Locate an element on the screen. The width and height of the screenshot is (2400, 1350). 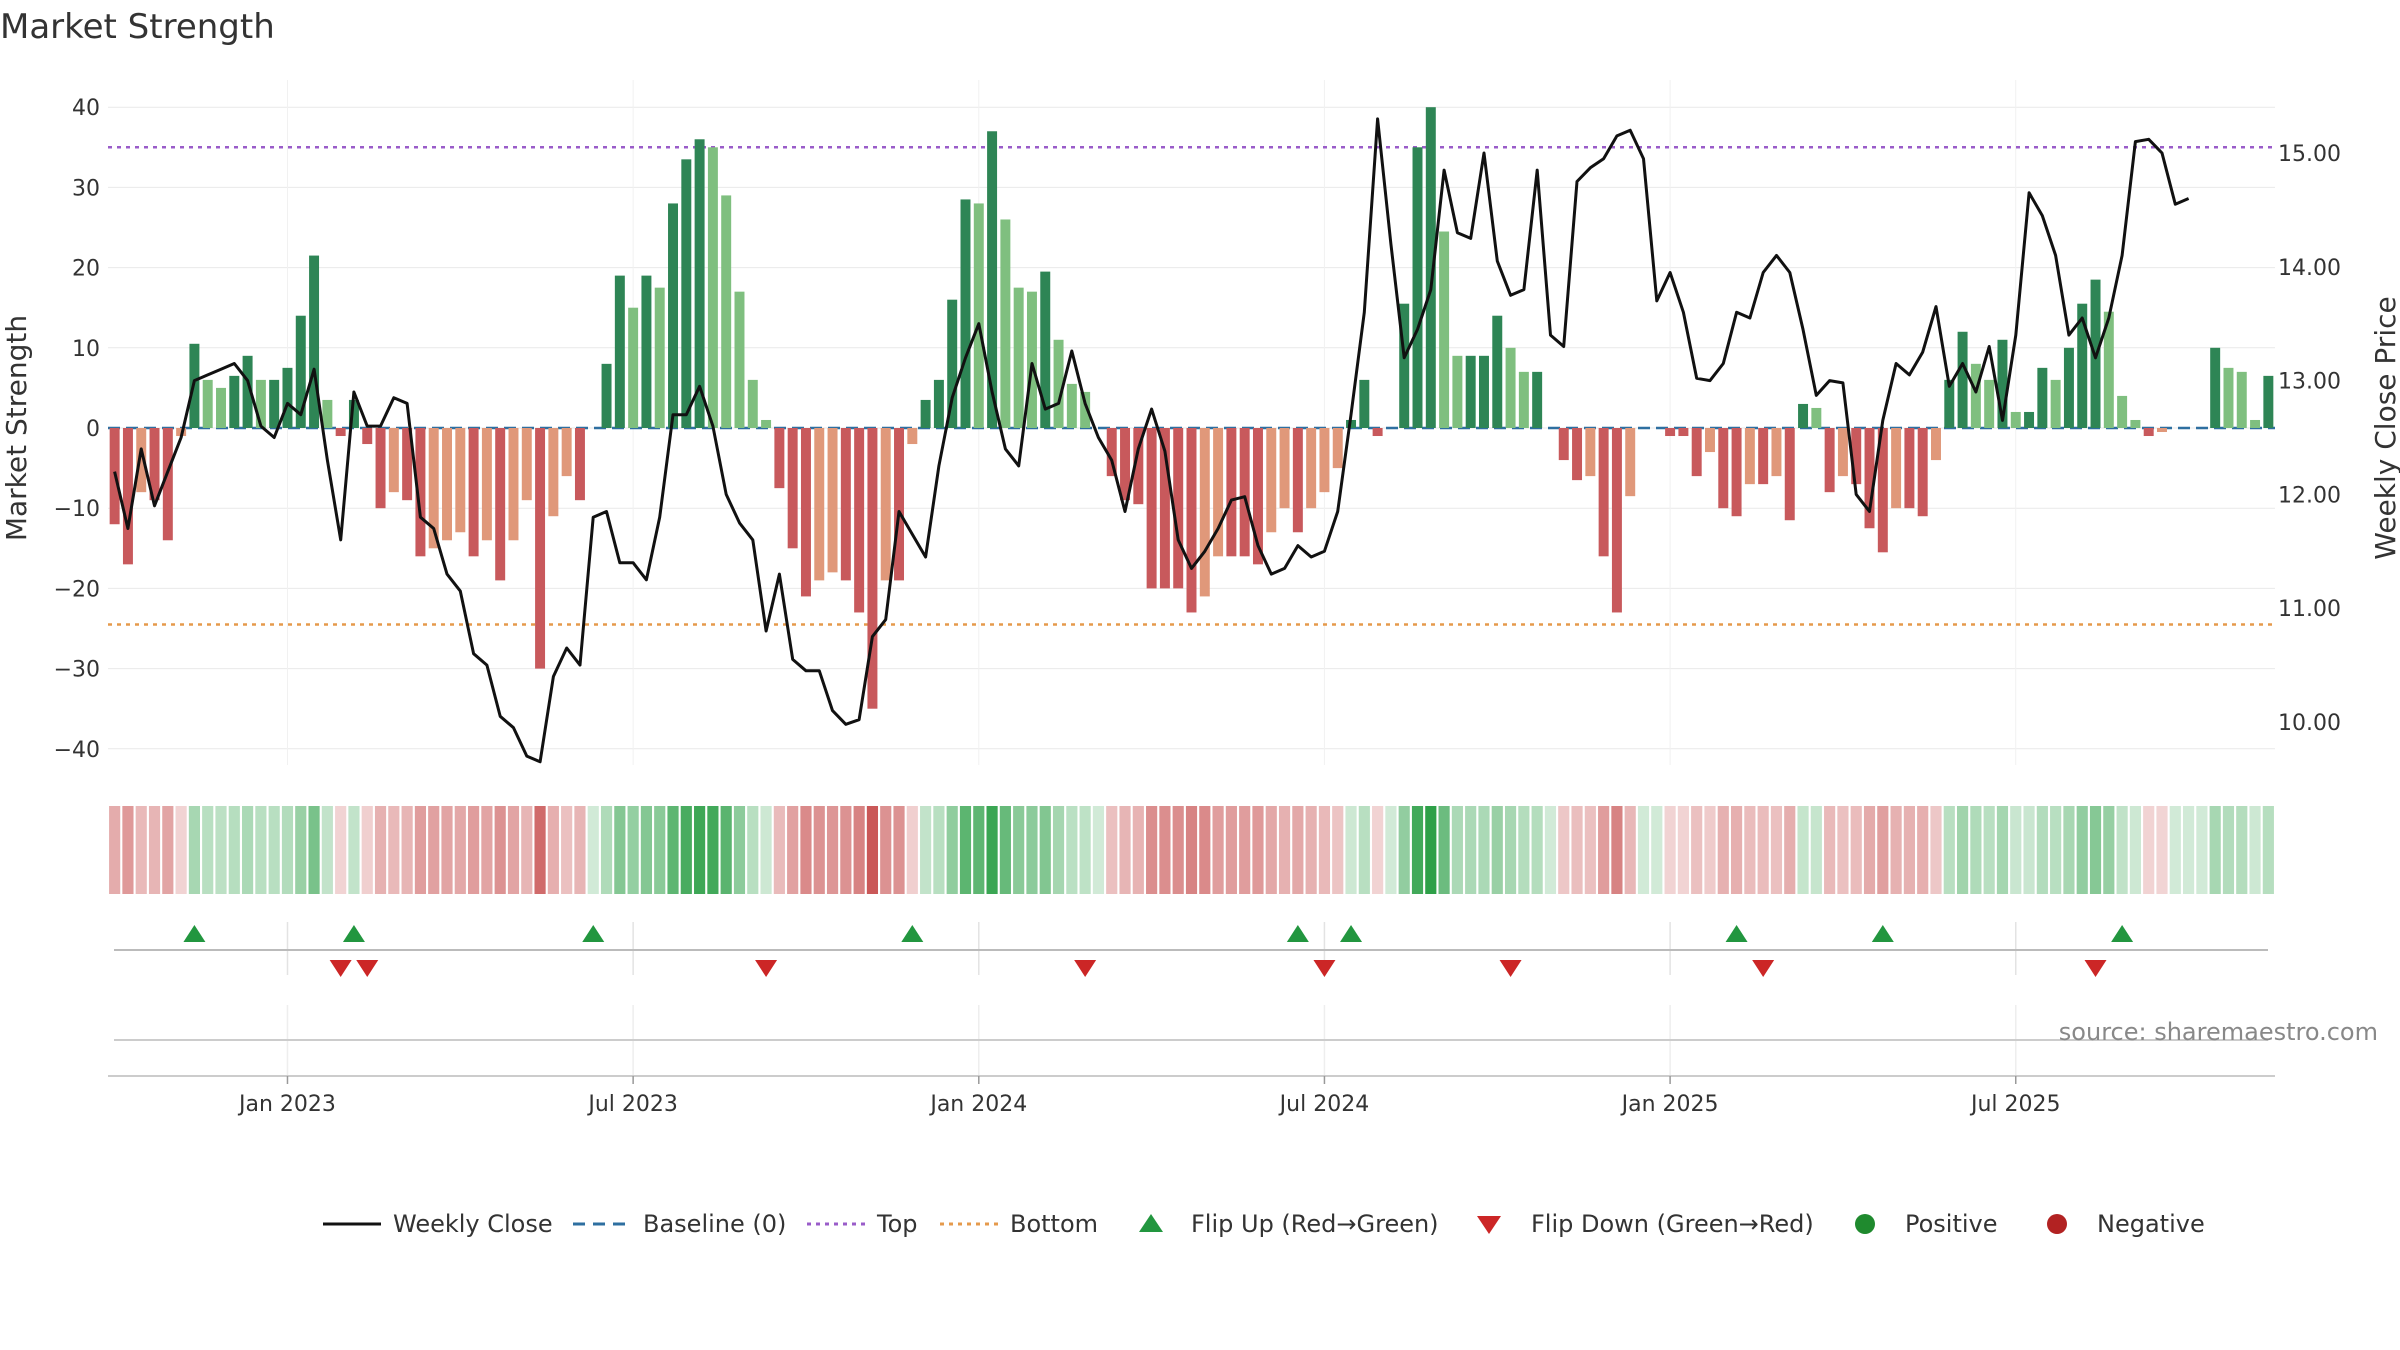
y-axis-left: 40 30 20 10 0 −10 −20 −30 −40 is located at coordinates (77, 429).